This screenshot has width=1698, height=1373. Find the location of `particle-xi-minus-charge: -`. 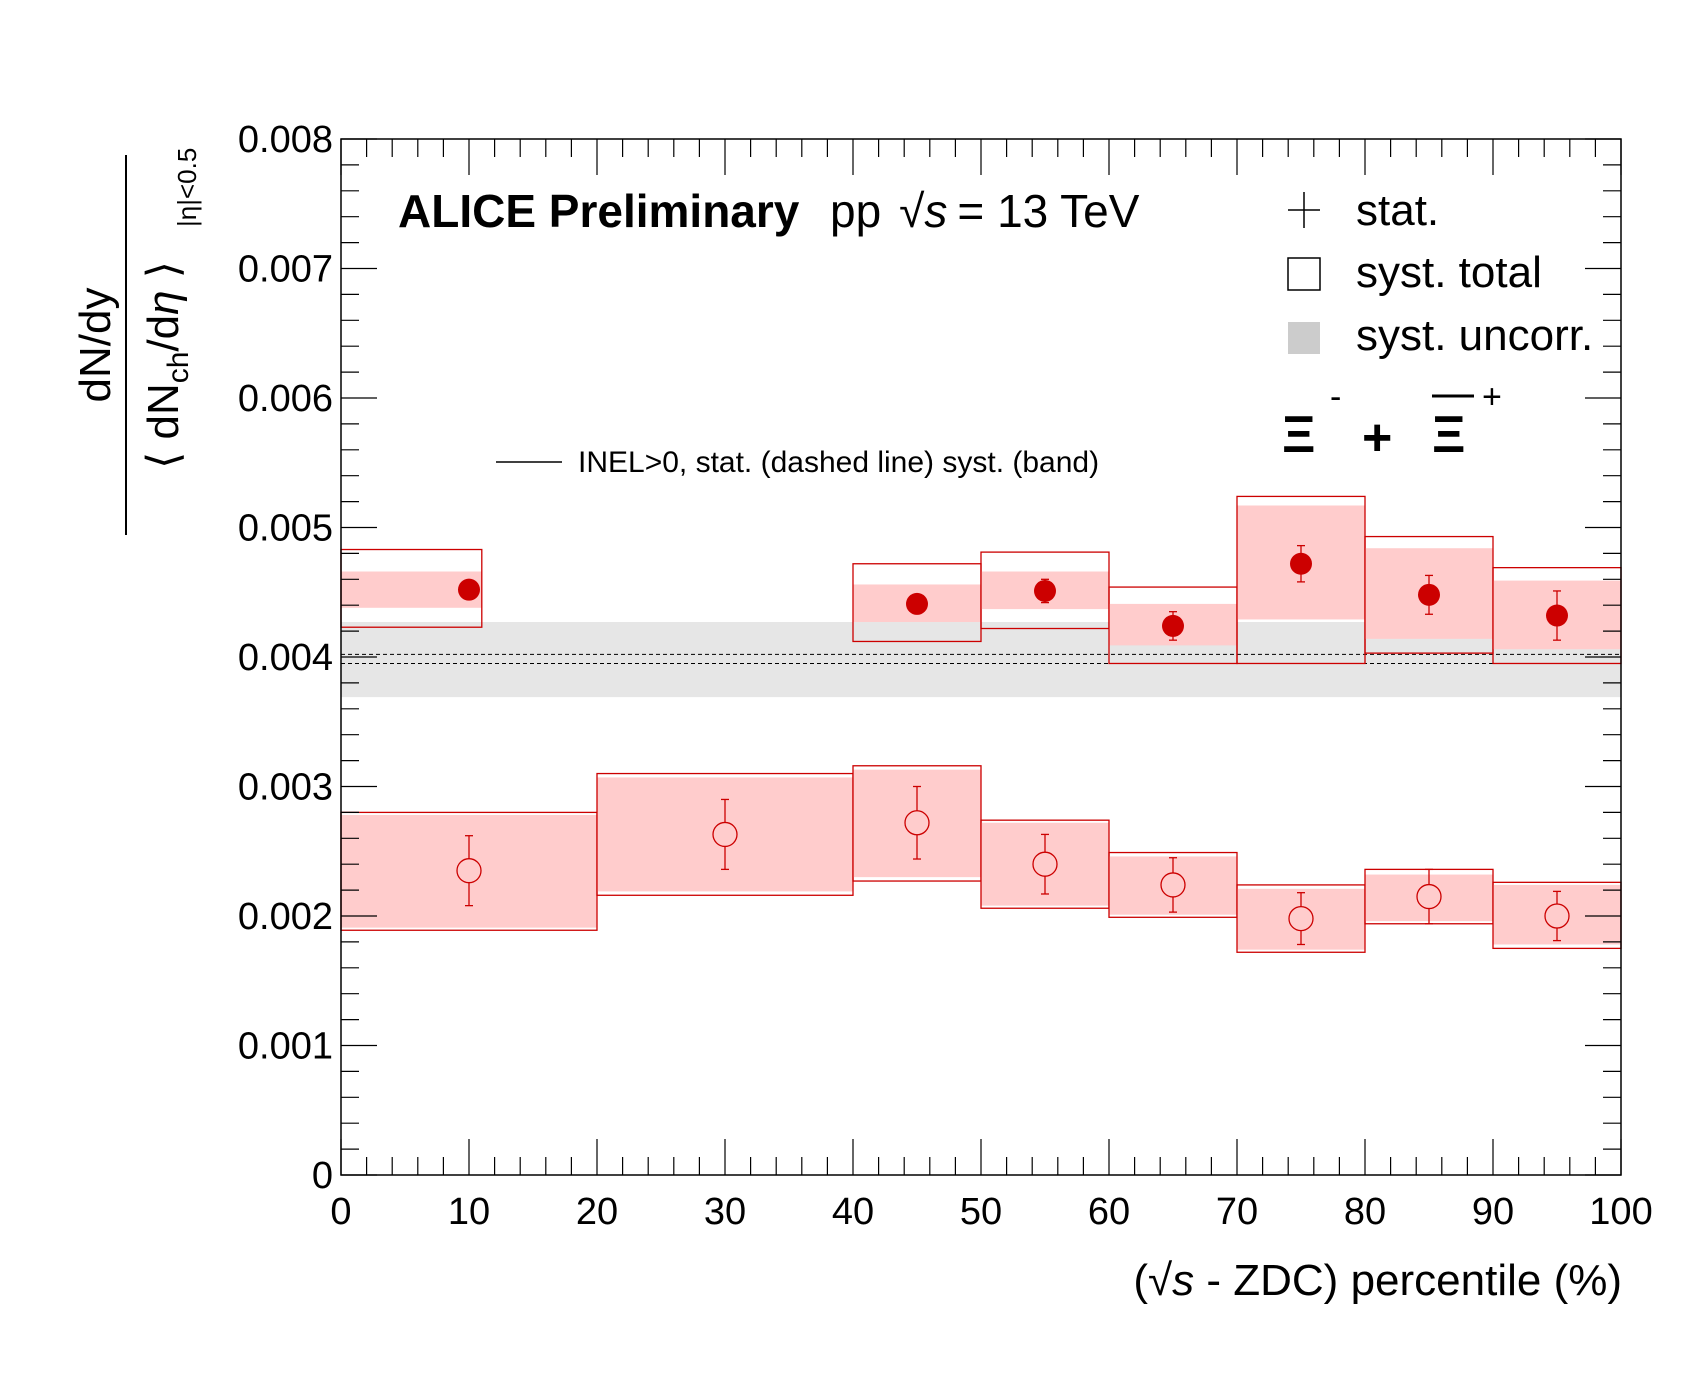

particle-xi-minus-charge: - is located at coordinates (1335, 397).